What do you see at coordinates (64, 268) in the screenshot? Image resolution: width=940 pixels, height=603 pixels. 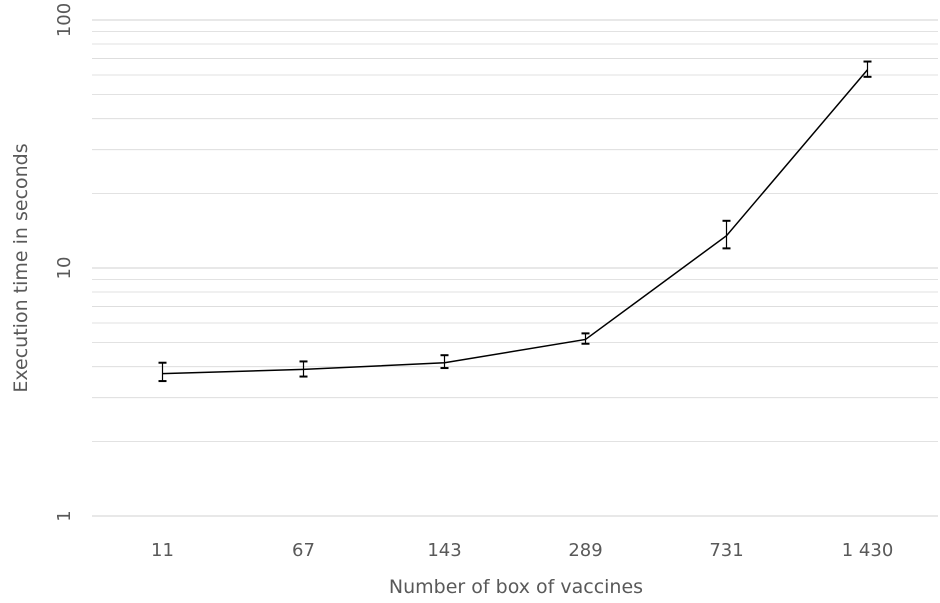 I see `y-tick-label: 10` at bounding box center [64, 268].